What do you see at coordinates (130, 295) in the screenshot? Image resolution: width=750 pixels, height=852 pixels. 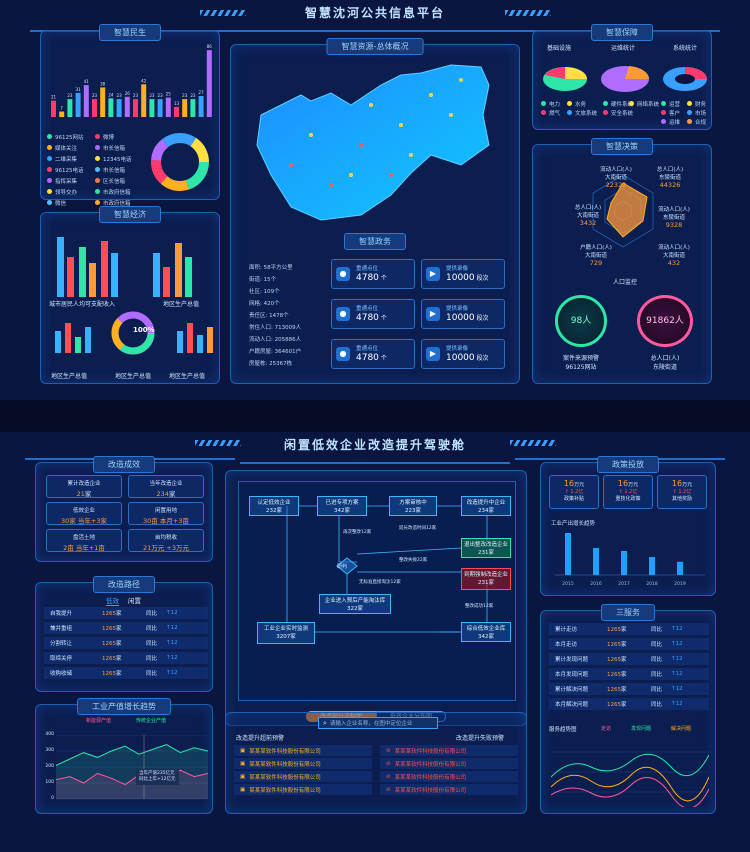 I see `economy-panel: 智慧经济` at bounding box center [130, 295].